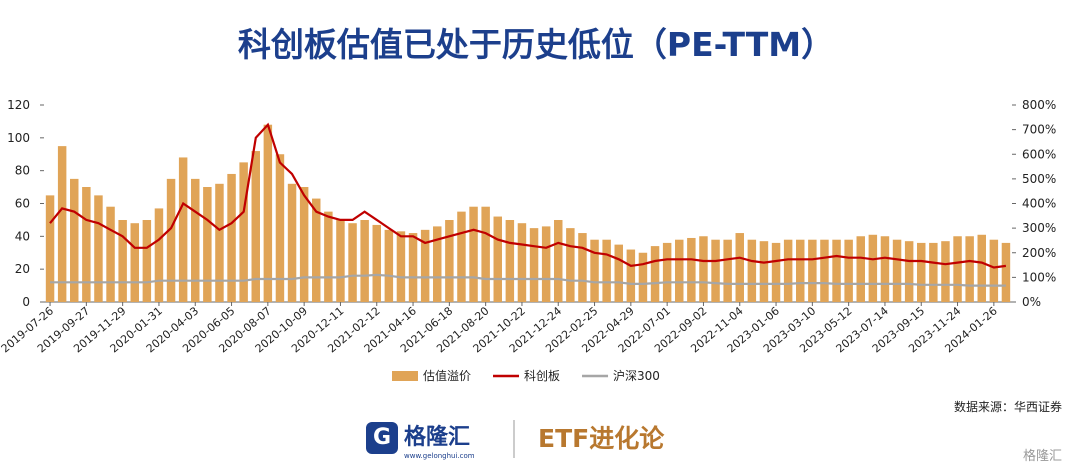 This screenshot has height=469, width=1072. What do you see at coordinates (601, 438) in the screenshot?
I see `slogan: ETF进化论` at bounding box center [601, 438].